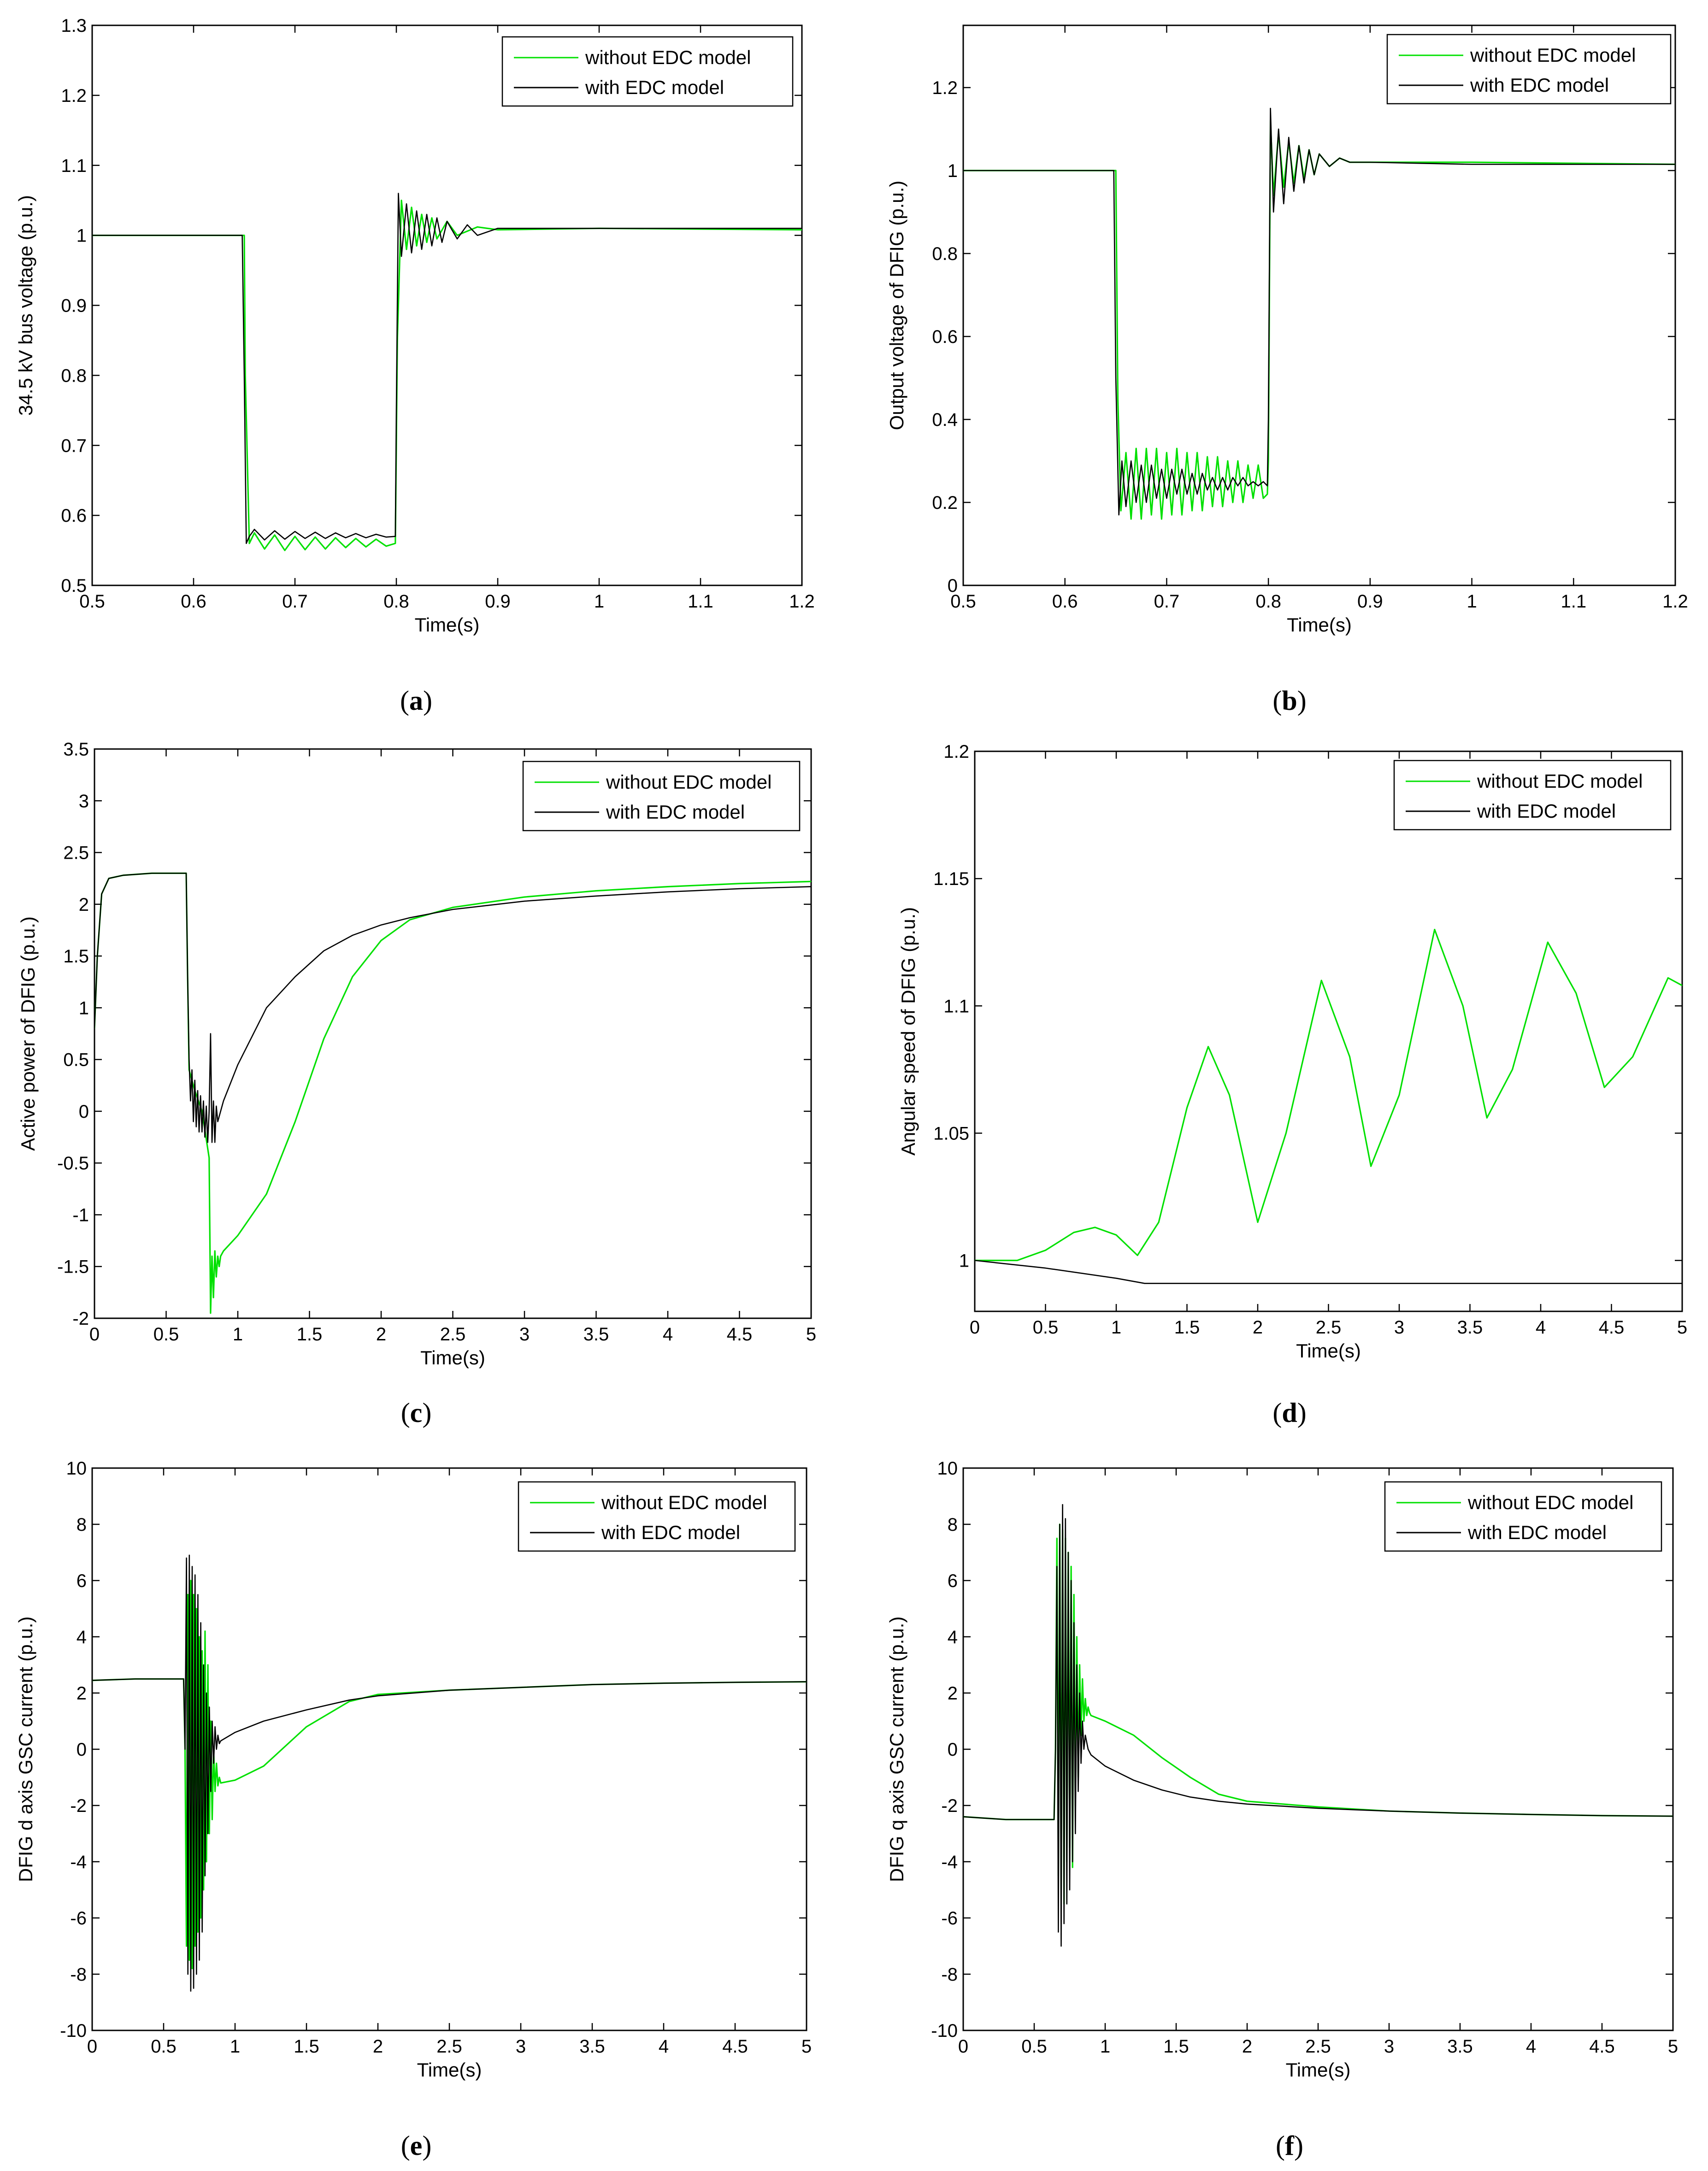 The height and width of the screenshot is (2171, 1708). I want to click on y-axis-label: 34.5 kV bus voltage (p.u.), so click(25, 305).